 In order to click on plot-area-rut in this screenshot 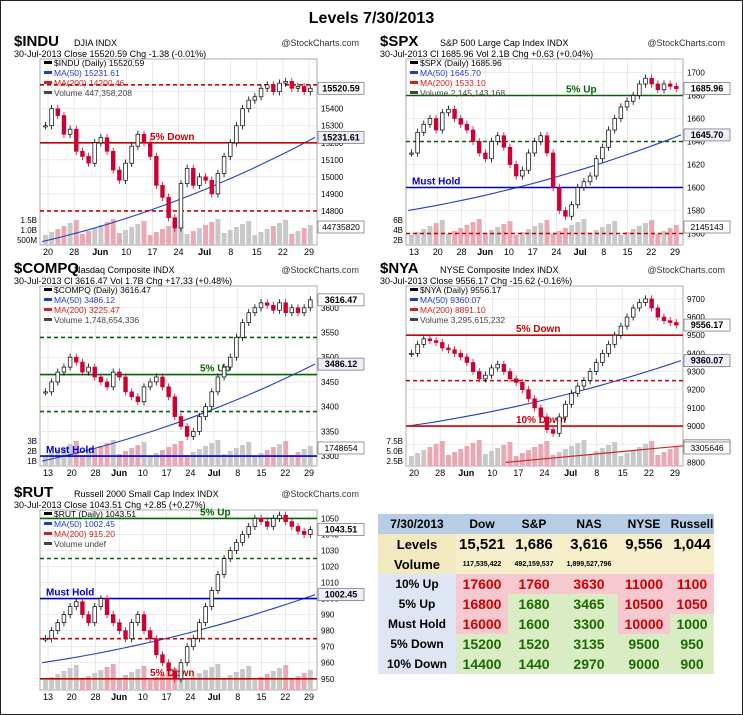, I will do `click(178, 600)`.